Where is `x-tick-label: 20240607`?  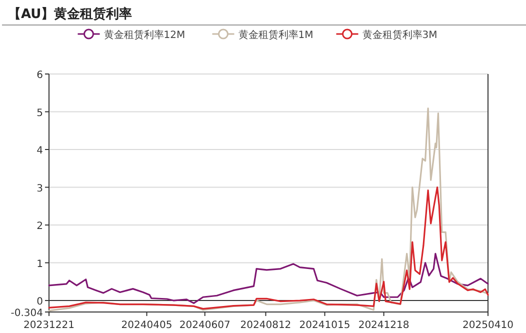
x-tick-label: 20240607 is located at coordinates (204, 325).